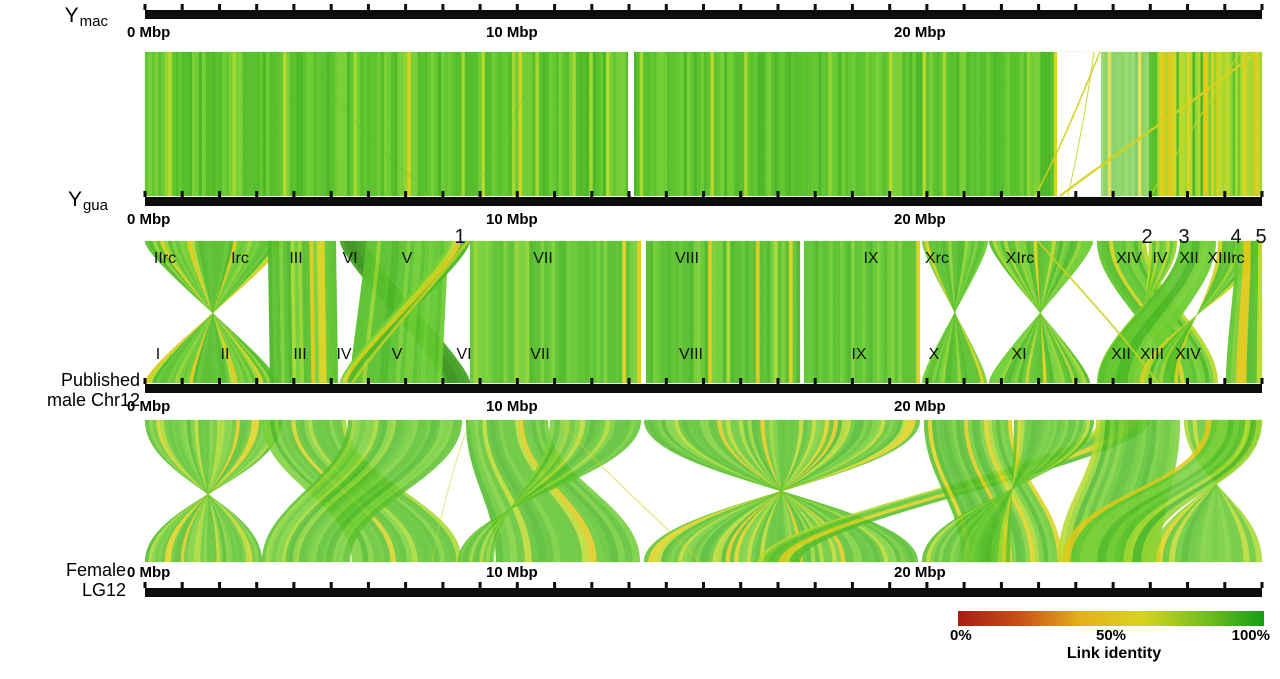 The width and height of the screenshot is (1280, 679). Describe the element at coordinates (54, 17) in the screenshot. I see `track-label-y-mac: Ymac` at that location.